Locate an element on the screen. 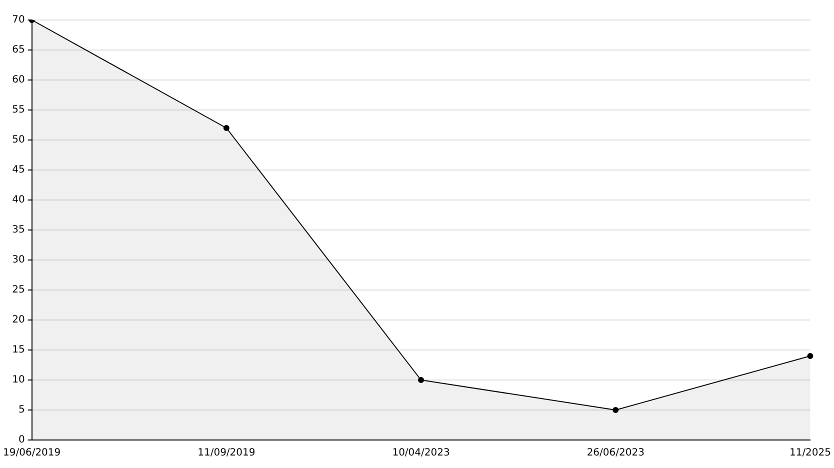 Image resolution: width=834 pixels, height=468 pixels. y-tick-label: 15 is located at coordinates (18, 350).